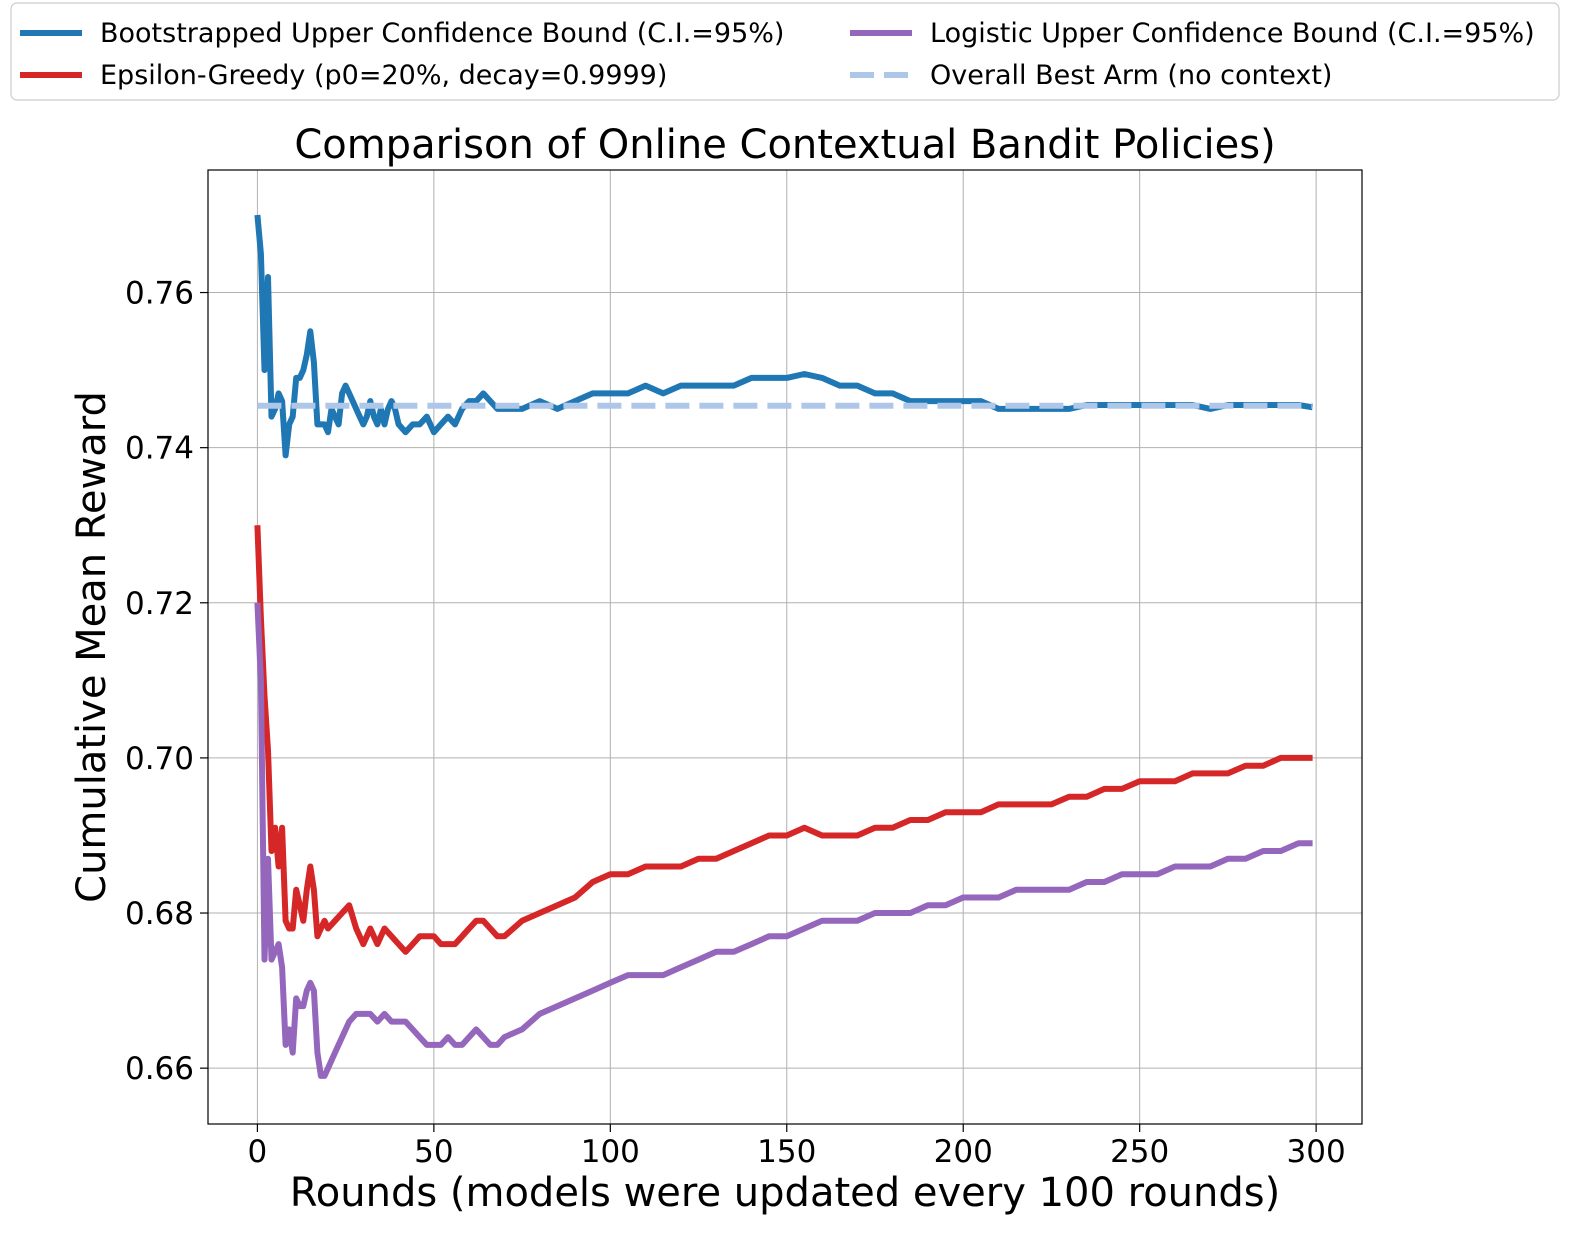  I want to click on x-tick-label: 300, so click(1316, 1152).